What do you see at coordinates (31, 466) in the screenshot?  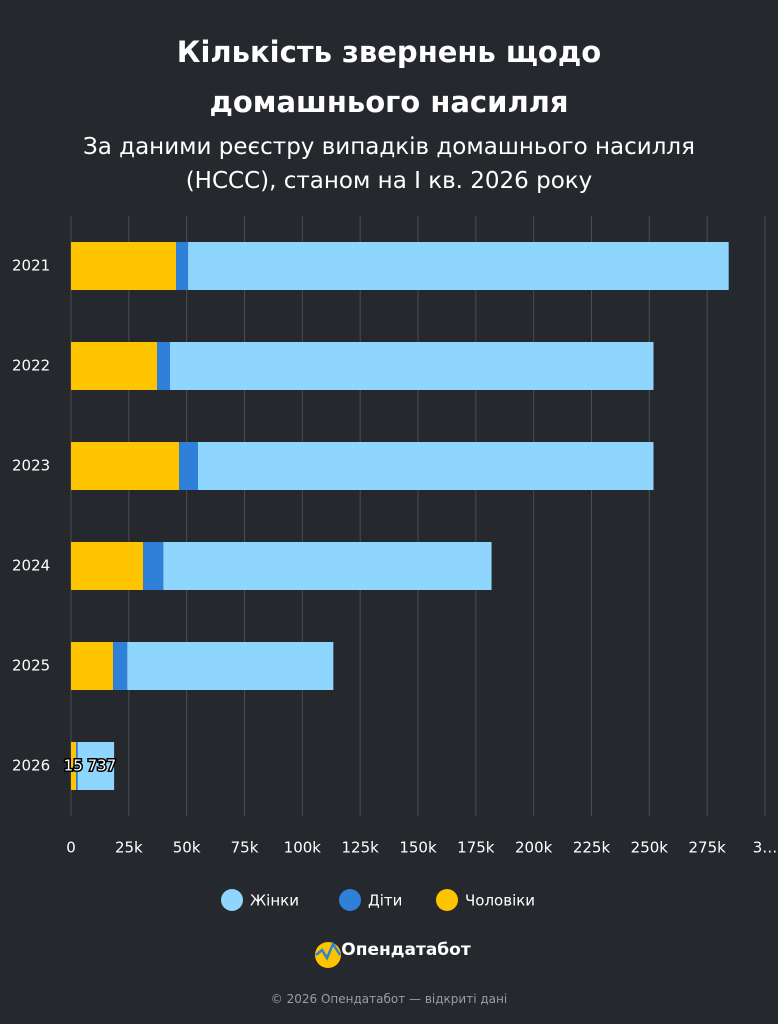 I see `y-tick-label: 2023` at bounding box center [31, 466].